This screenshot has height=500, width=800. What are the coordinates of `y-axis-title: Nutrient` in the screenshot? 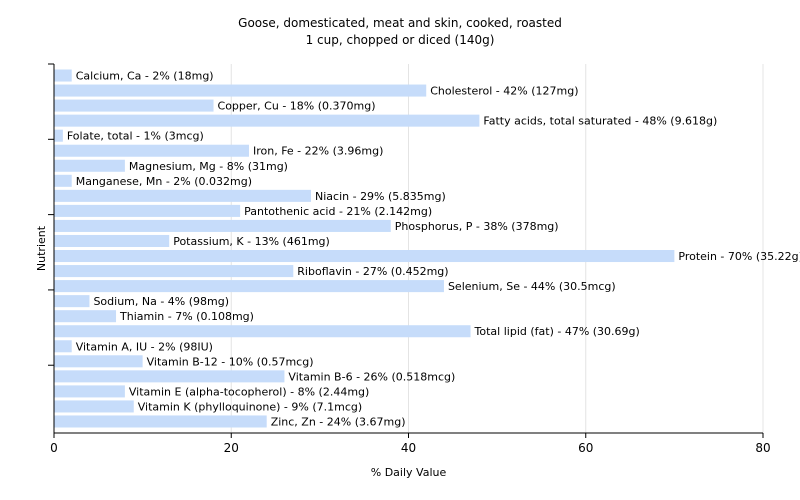 It's located at (41, 248).